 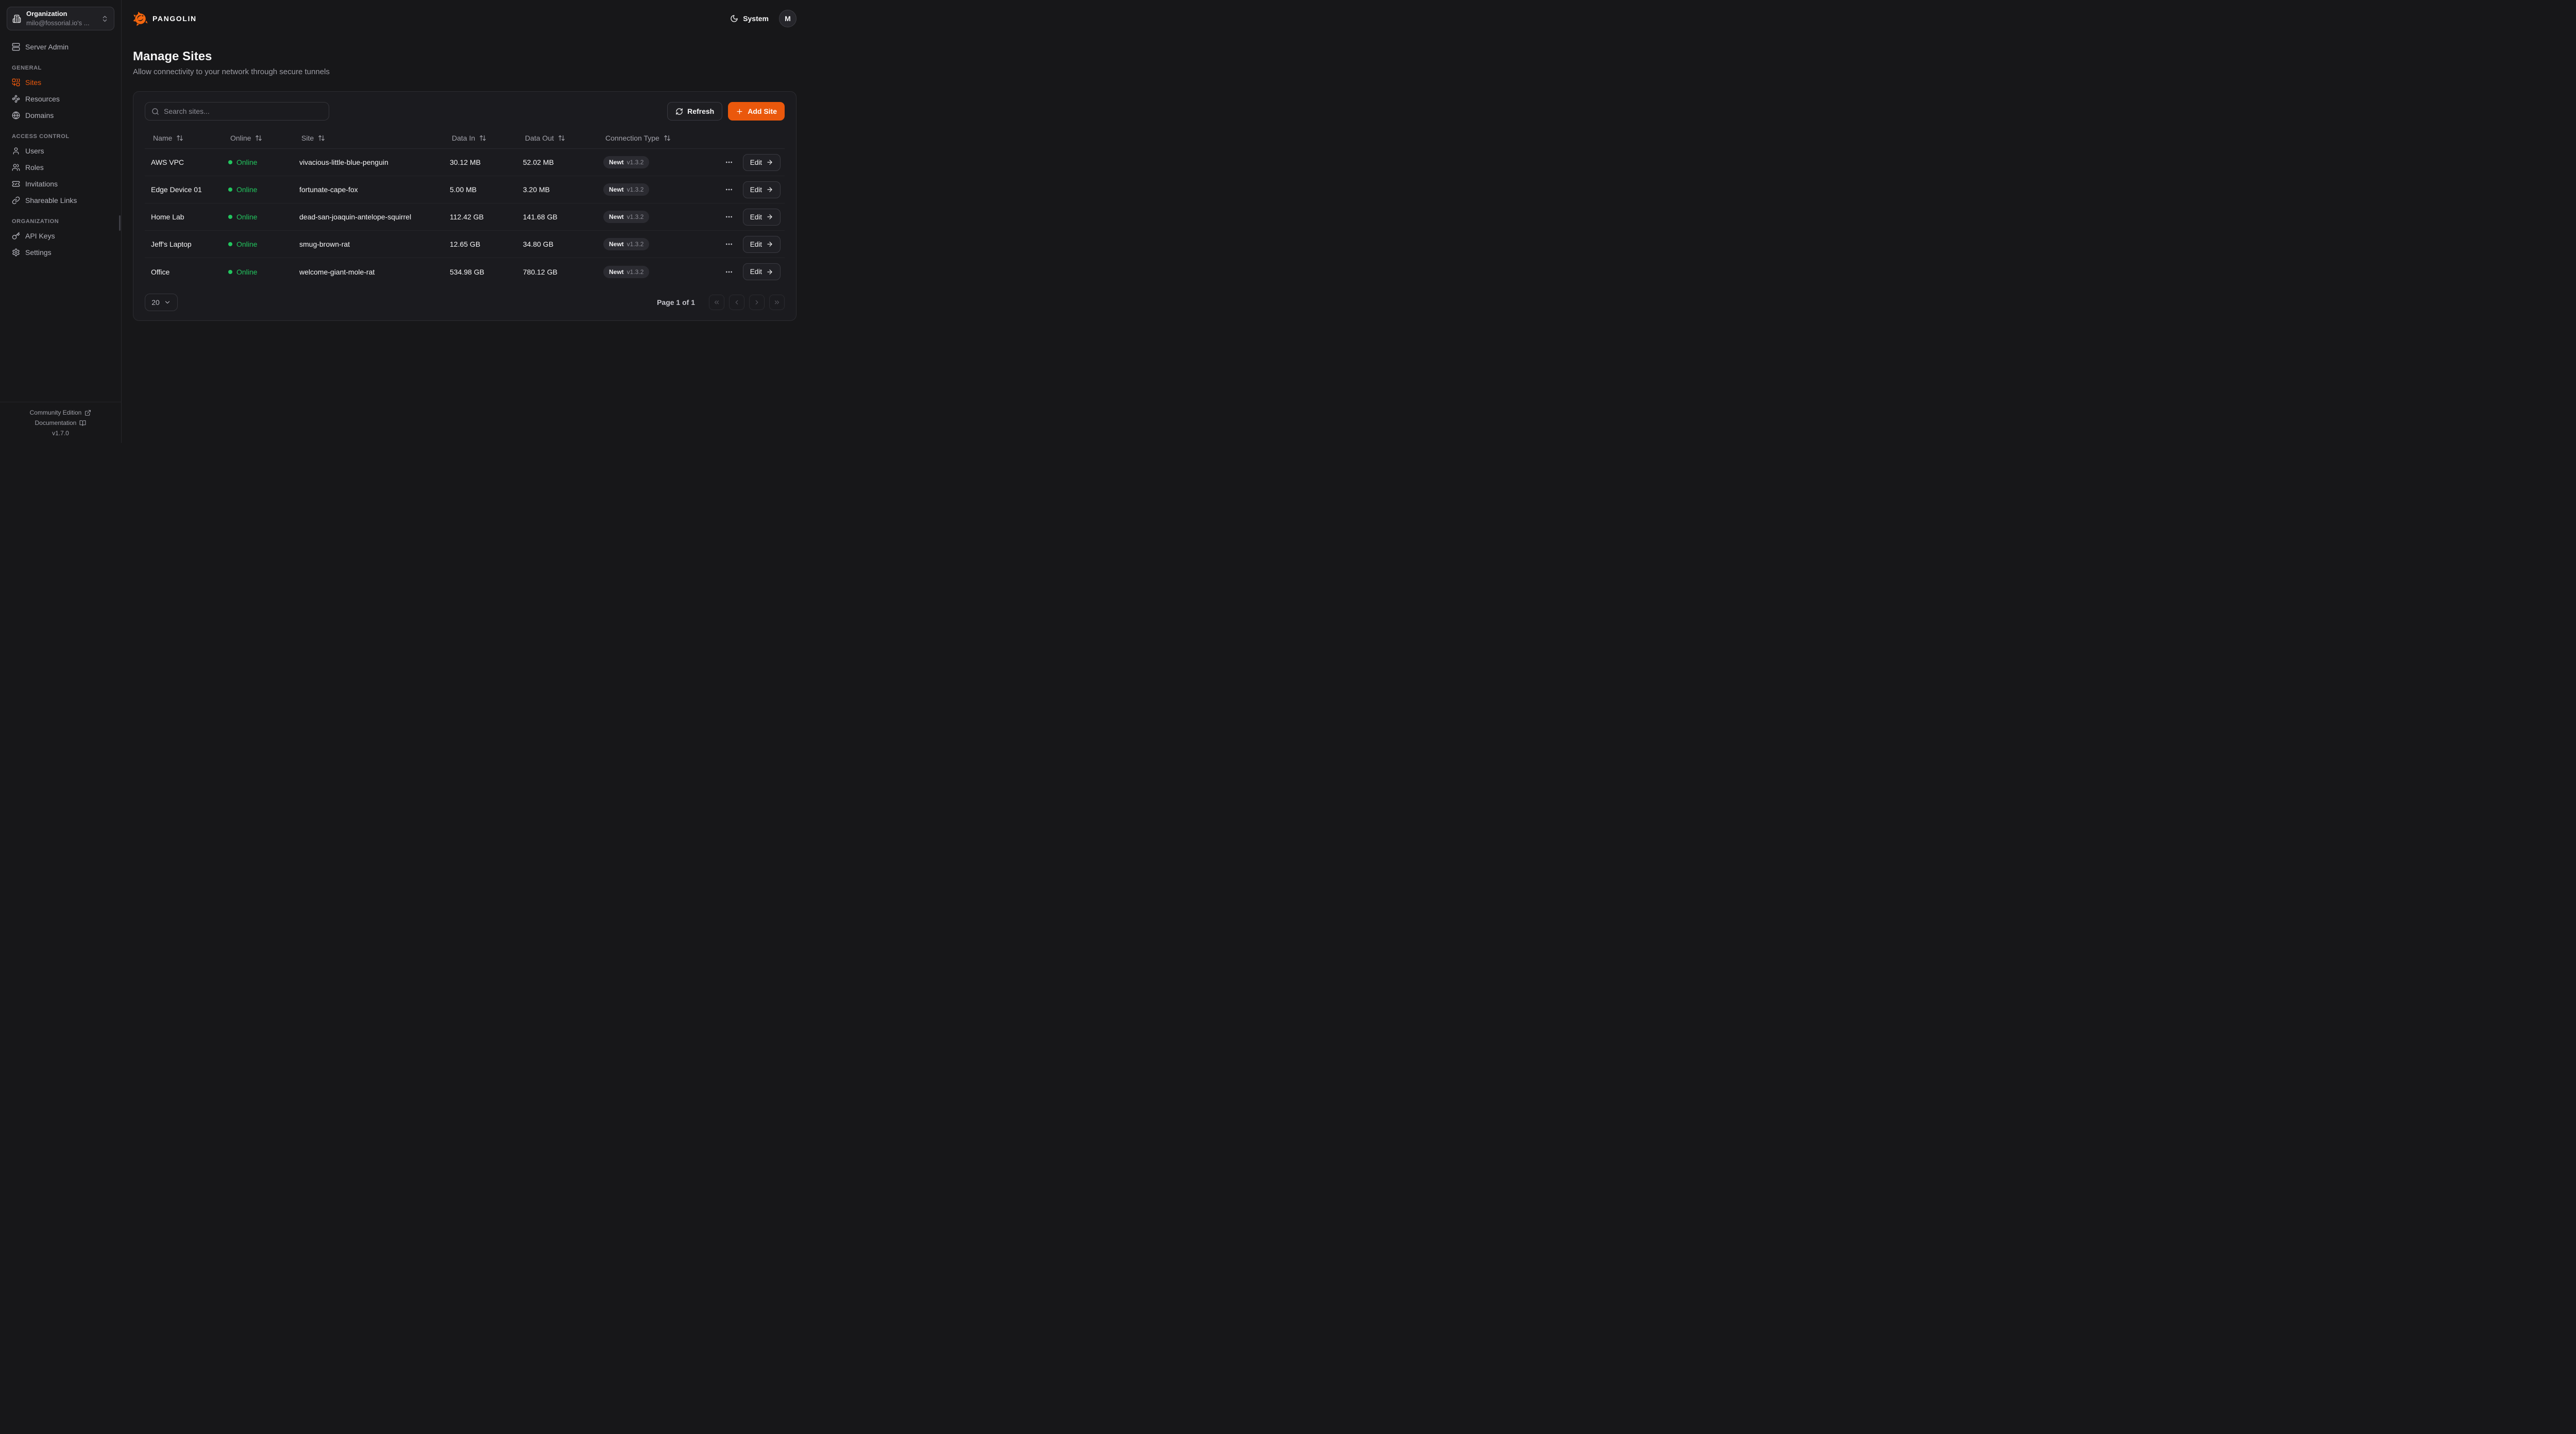 What do you see at coordinates (240, 137) in the screenshot?
I see `column-header-label: Online` at bounding box center [240, 137].